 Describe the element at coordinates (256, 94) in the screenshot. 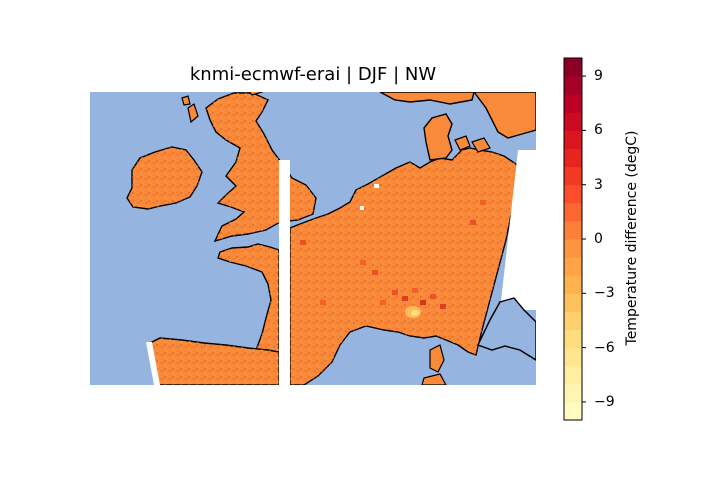

I see `orkney-islands` at that location.